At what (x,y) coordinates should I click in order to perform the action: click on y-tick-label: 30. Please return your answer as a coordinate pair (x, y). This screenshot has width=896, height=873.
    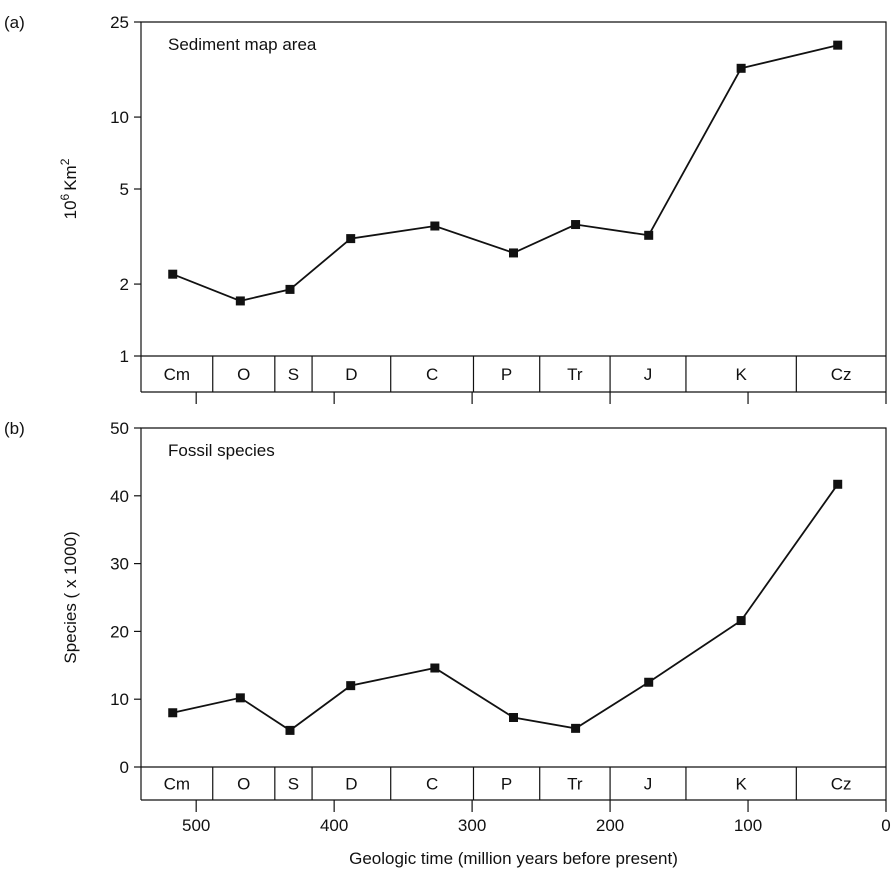
    Looking at the image, I should click on (119, 564).